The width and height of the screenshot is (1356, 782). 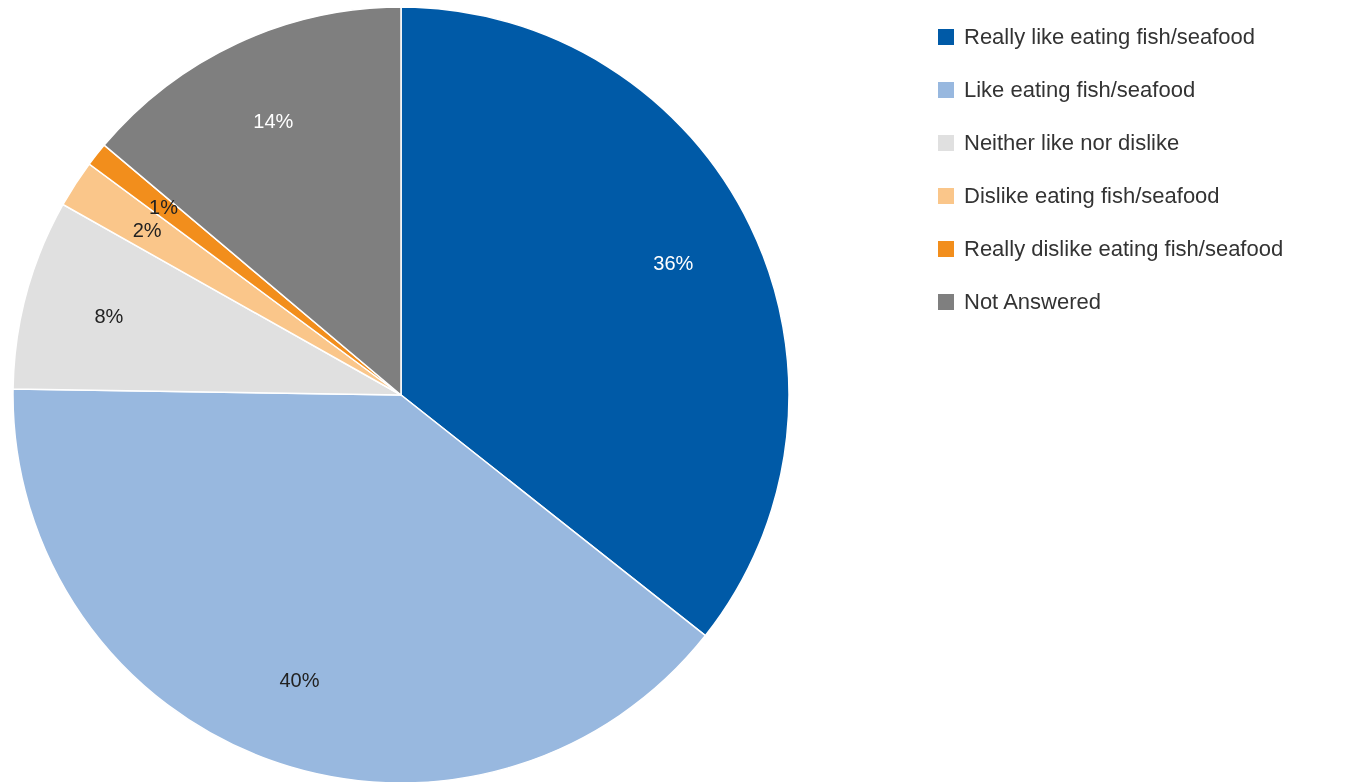 I want to click on legend-label: Not Answered, so click(x=1032, y=302).